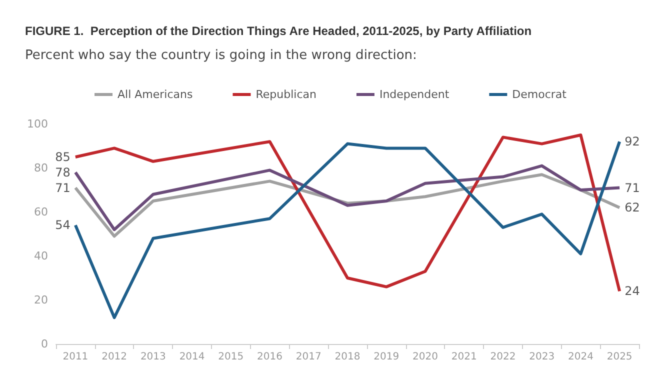 The image size is (661, 377). What do you see at coordinates (41, 256) in the screenshot?
I see `y-tick-label: 40` at bounding box center [41, 256].